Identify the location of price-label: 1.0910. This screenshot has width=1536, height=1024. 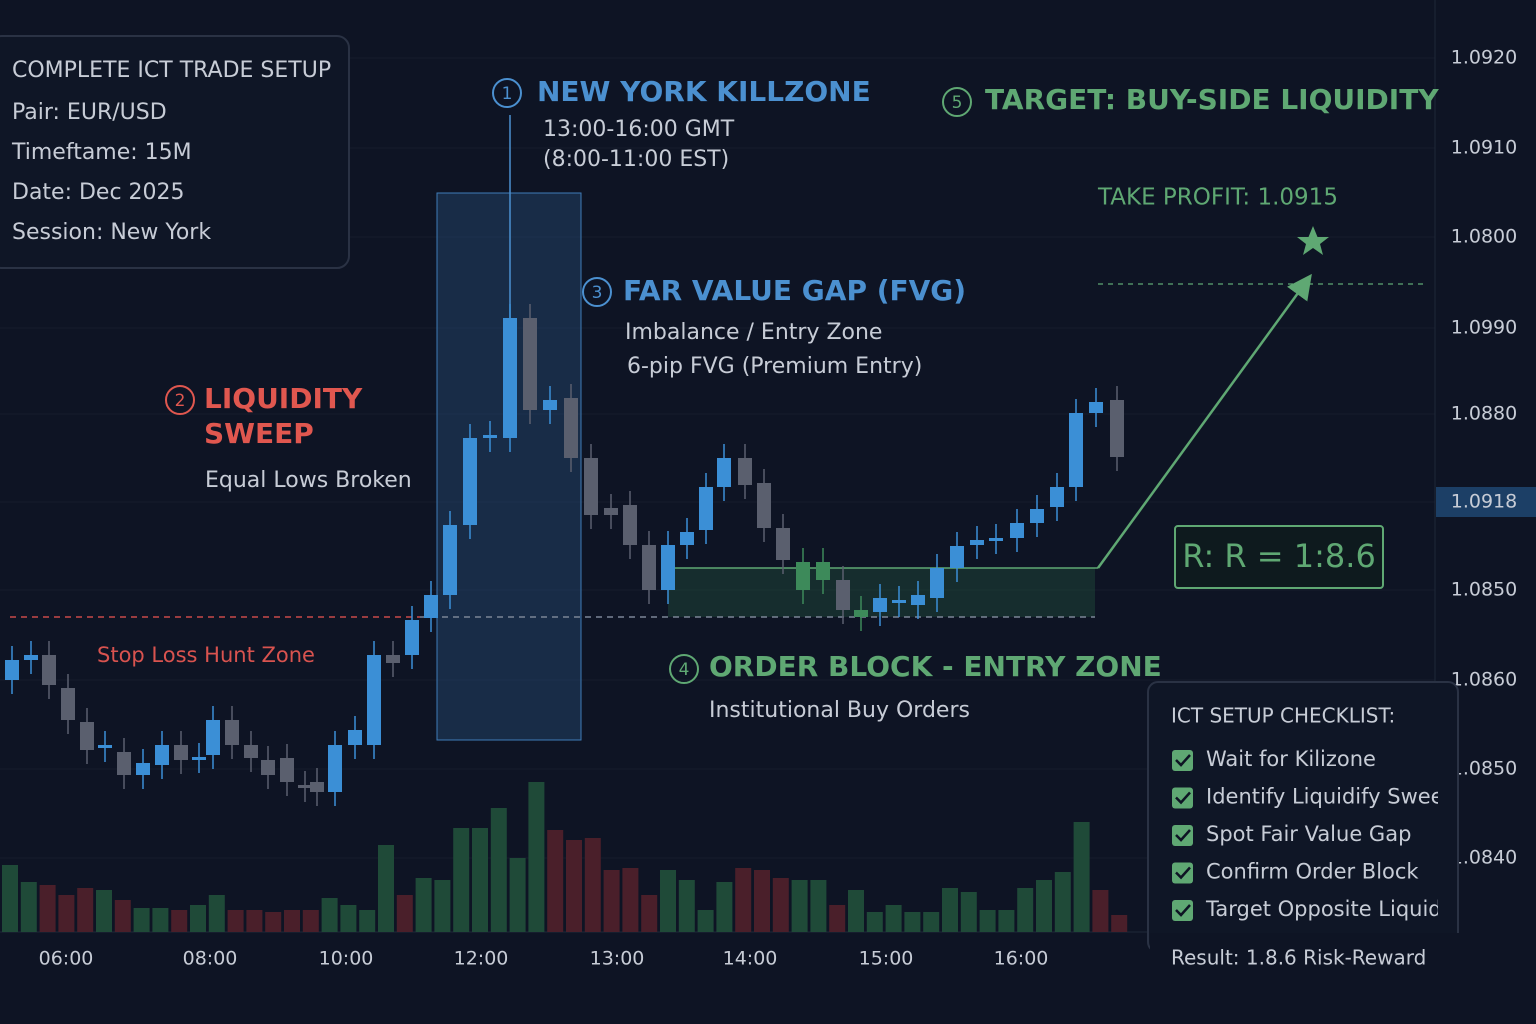
(1484, 148).